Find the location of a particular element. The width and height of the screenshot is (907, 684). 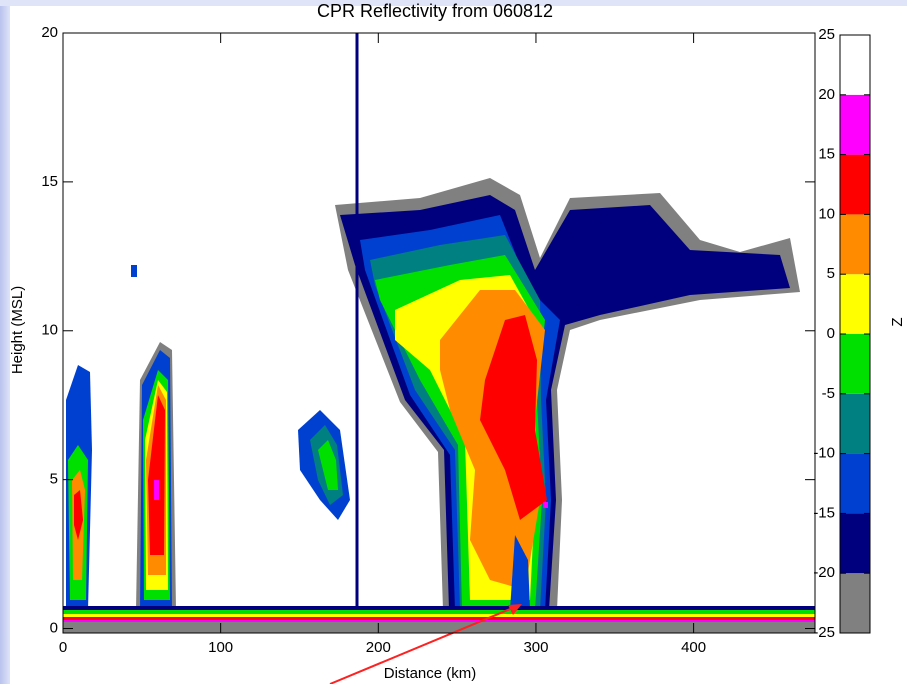

y-tick-label: 20 is located at coordinates (49, 32).